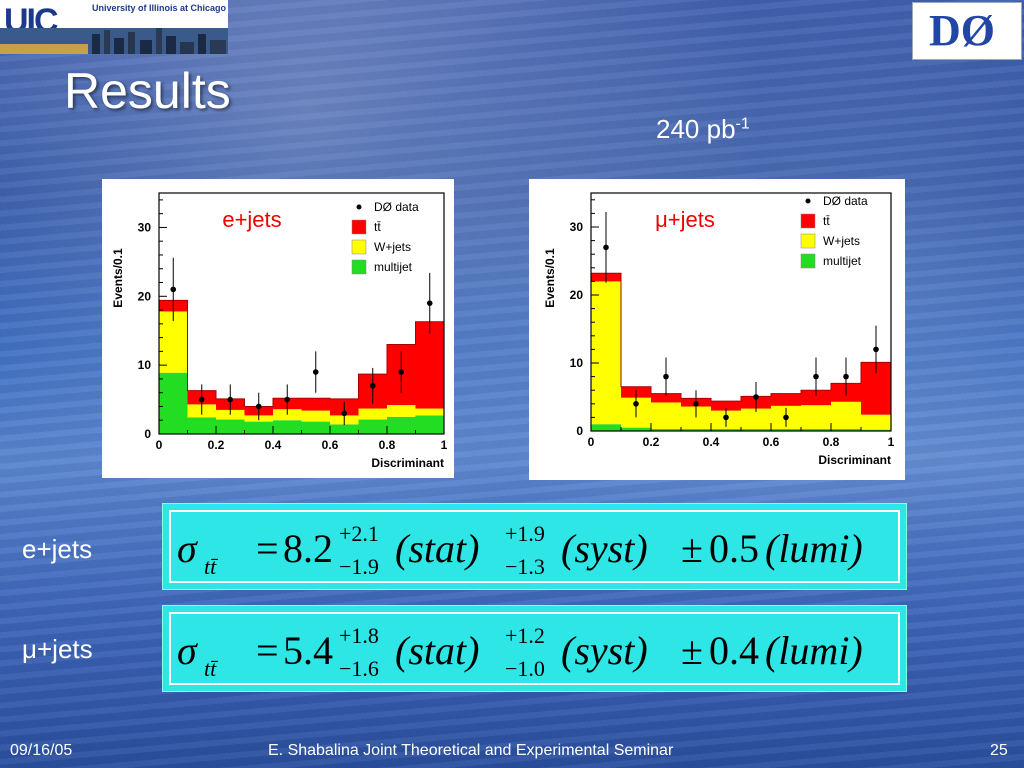 Image resolution: width=1024 pixels, height=768 pixels. What do you see at coordinates (251, 219) in the screenshot?
I see `chart-title: e+jets` at bounding box center [251, 219].